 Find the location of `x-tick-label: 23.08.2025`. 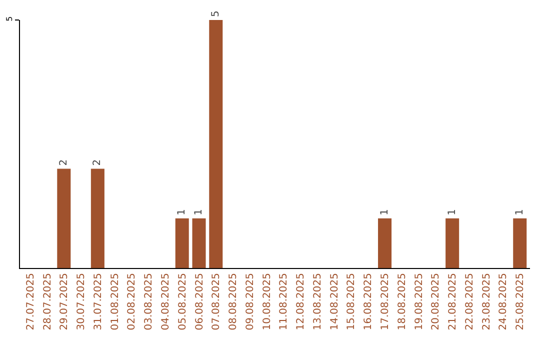

x-tick-label: 23.08.2025 is located at coordinates (486, 301).